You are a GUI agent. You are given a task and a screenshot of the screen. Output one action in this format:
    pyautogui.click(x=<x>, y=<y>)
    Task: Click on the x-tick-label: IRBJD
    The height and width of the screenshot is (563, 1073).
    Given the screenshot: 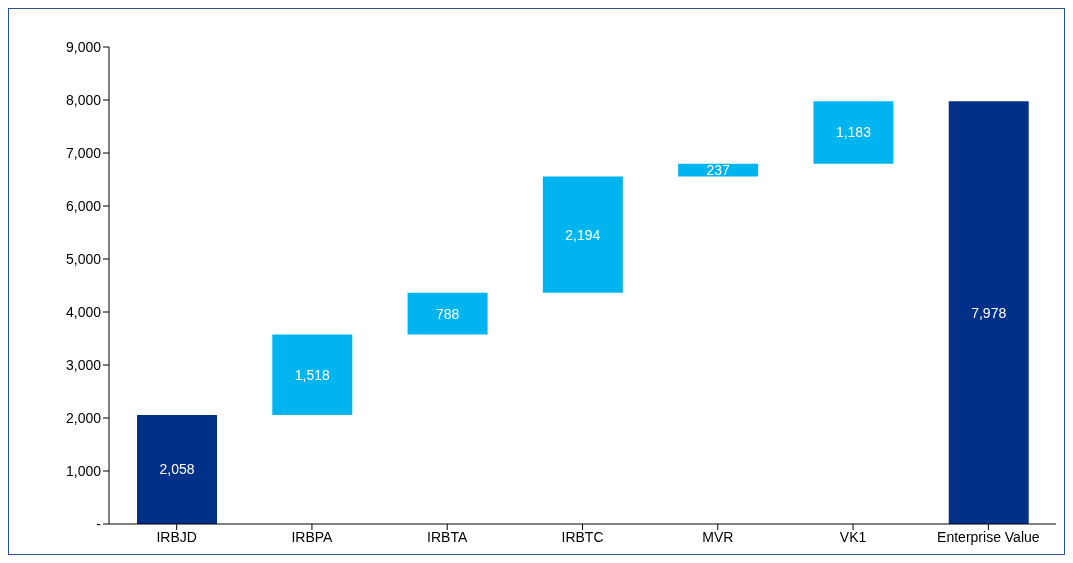 What is the action you would take?
    pyautogui.click(x=176, y=536)
    